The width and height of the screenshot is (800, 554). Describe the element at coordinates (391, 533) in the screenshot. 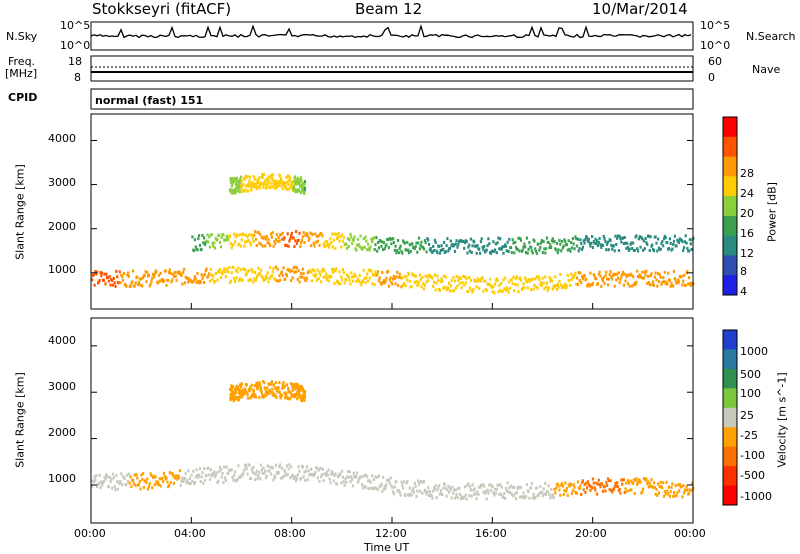

I see `xtick: 12:00` at that location.